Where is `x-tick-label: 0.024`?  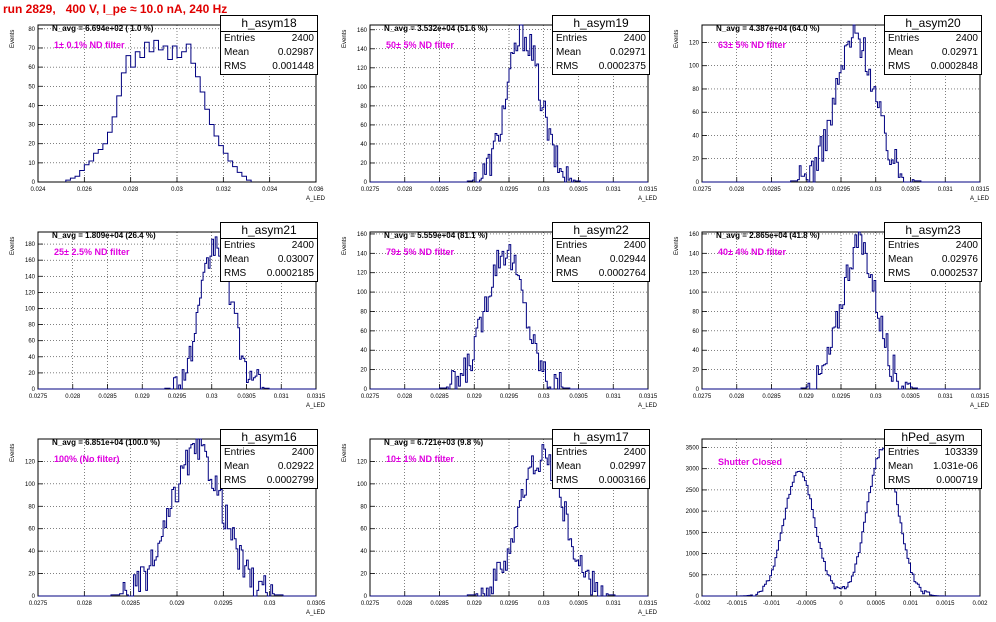 x-tick-label: 0.024 is located at coordinates (38, 190).